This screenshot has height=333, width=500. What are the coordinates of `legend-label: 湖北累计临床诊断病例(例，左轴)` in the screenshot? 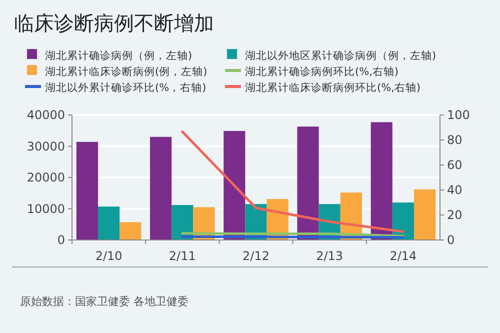 It's located at (126, 71).